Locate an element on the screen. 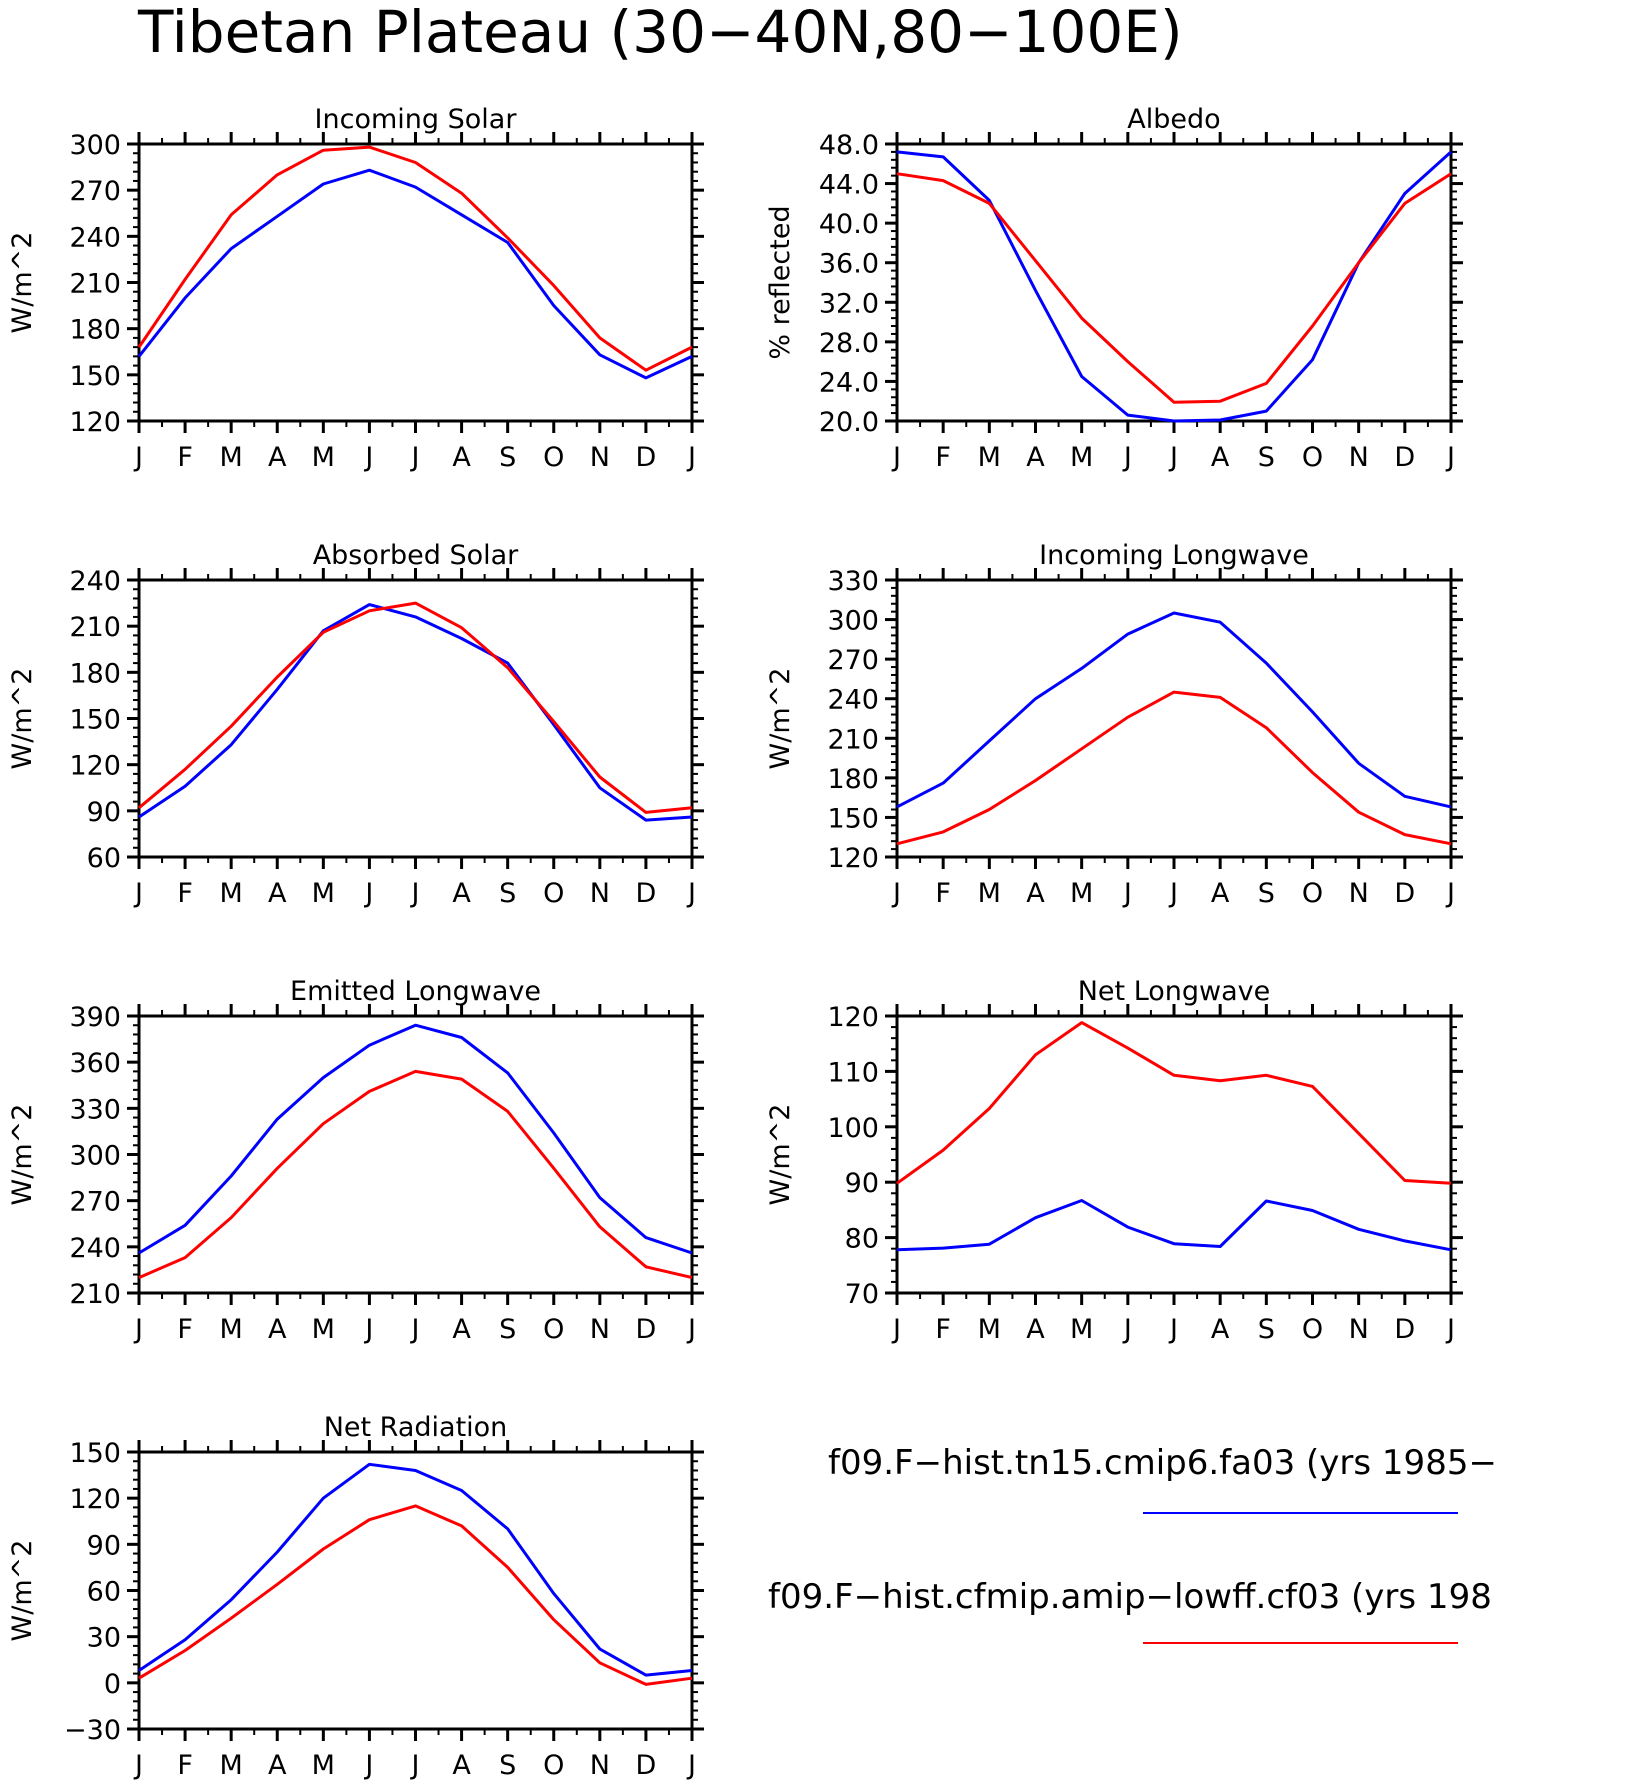 The image size is (1650, 1783). y-tick-label: 100 is located at coordinates (853, 1128).